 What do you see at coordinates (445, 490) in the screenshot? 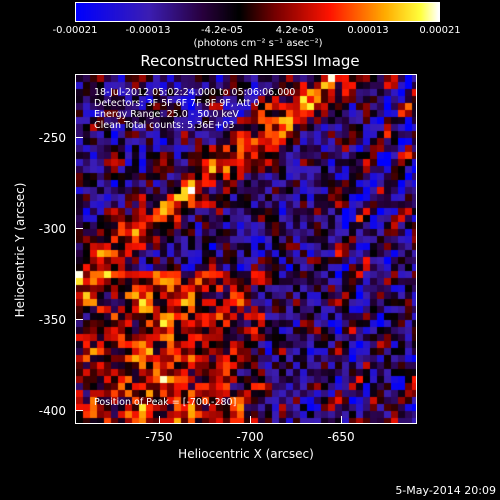
I see `footer-date: 5-May-2014 20:09` at bounding box center [445, 490].